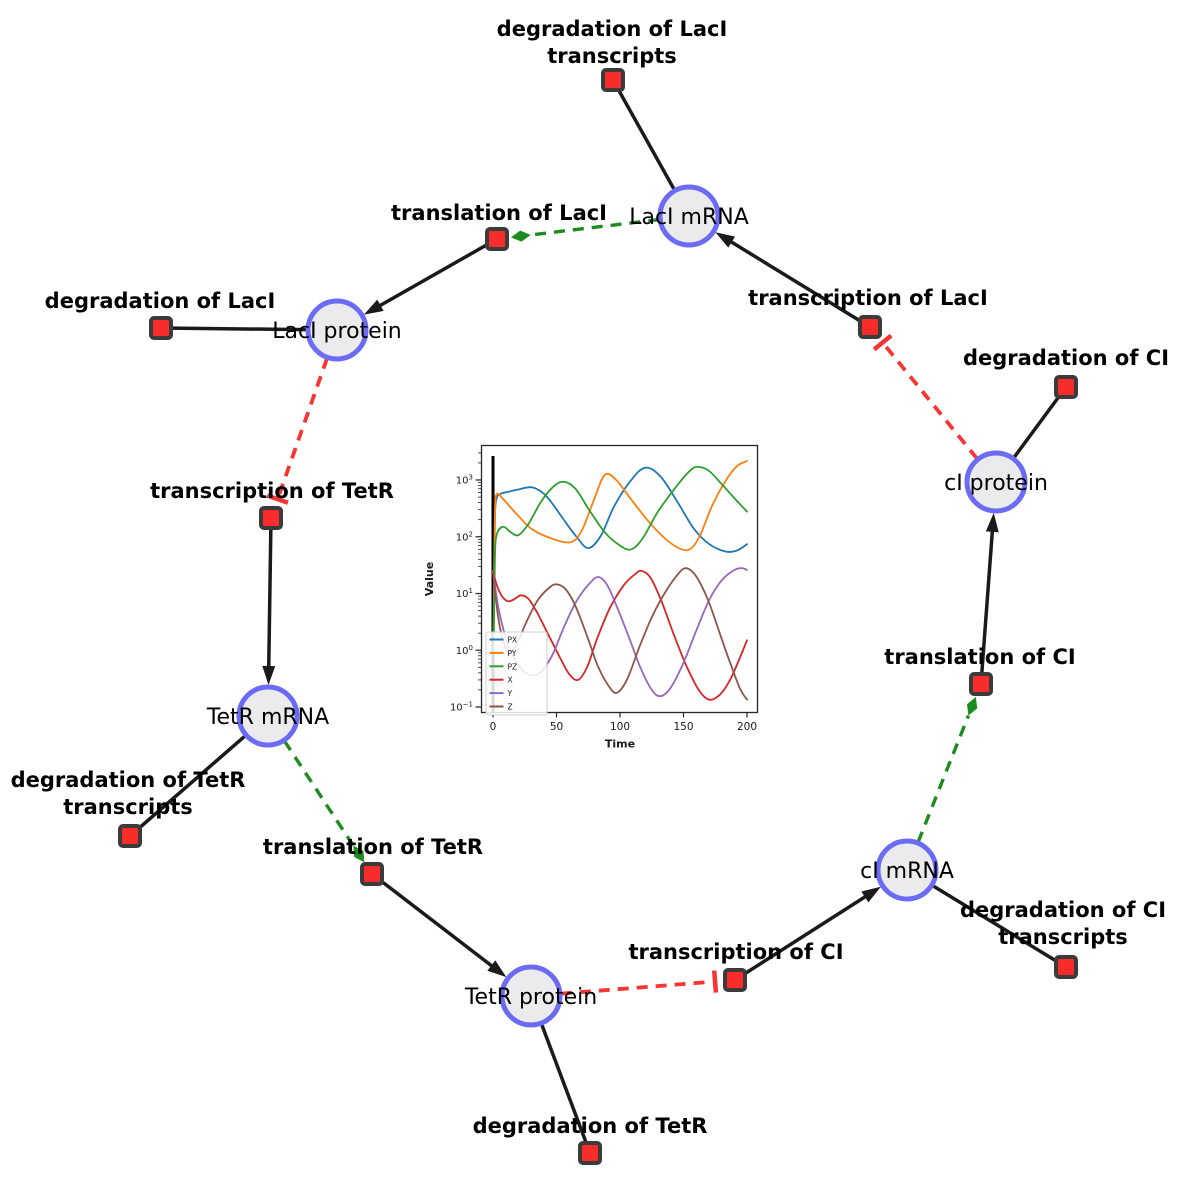  Describe the element at coordinates (373, 847) in the screenshot. I see `reaction-label-translation-tetR: translation of TetR` at that location.